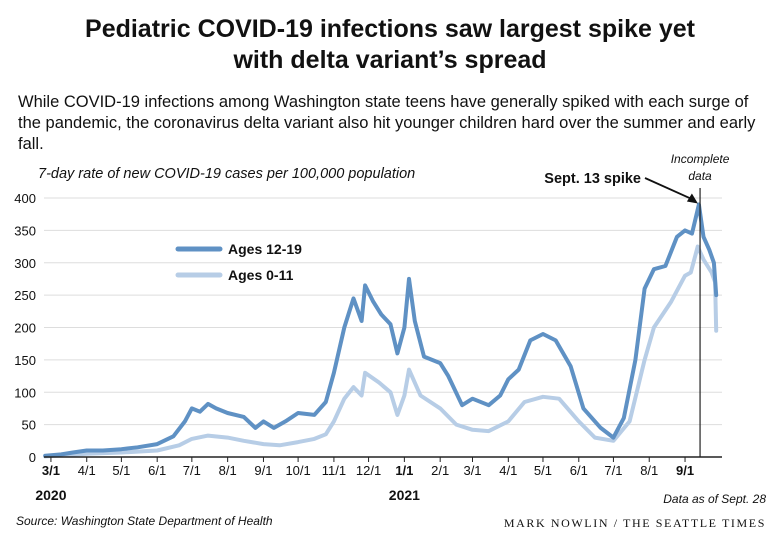 The image size is (780, 535). Describe the element at coordinates (261, 275) in the screenshot. I see `legend-label: Ages 0-11` at that location.